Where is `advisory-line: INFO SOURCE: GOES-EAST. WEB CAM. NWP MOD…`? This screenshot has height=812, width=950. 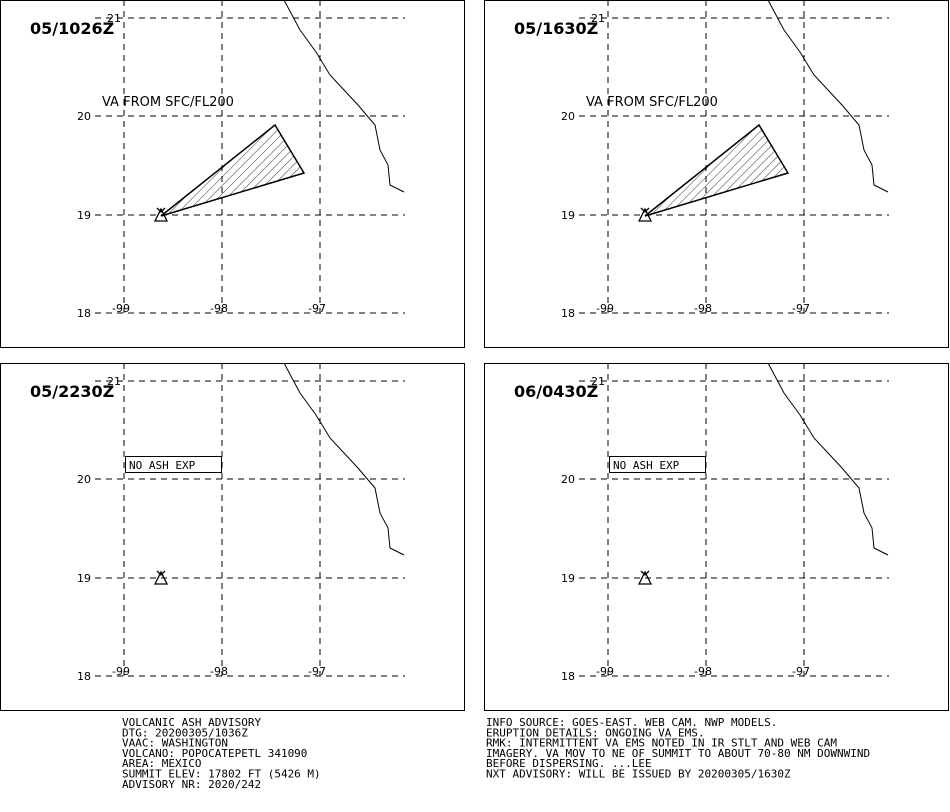
advisory-line: INFO SOURCE: GOES-EAST. WEB CAM. NWP MOD… is located at coordinates (631, 722).